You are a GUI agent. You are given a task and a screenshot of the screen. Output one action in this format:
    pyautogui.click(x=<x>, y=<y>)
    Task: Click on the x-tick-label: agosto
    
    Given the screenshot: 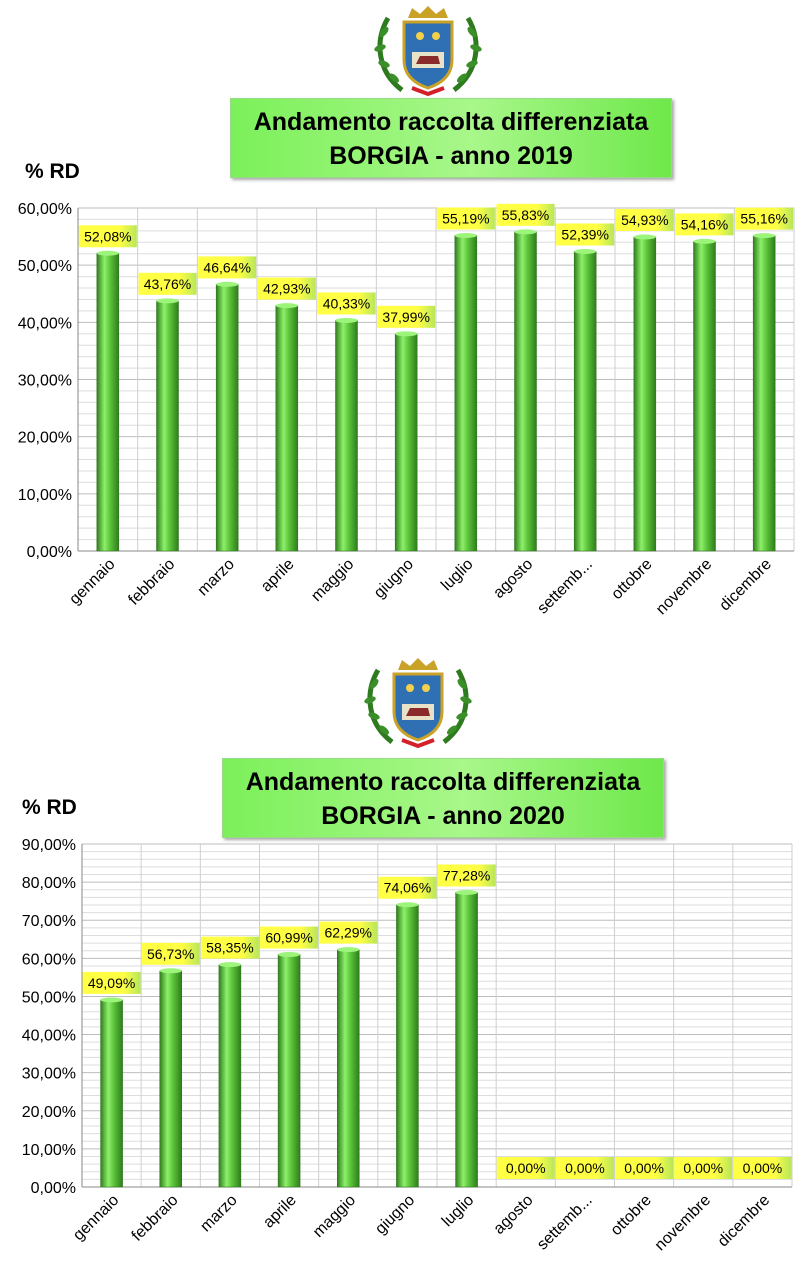 What is the action you would take?
    pyautogui.click(x=513, y=579)
    